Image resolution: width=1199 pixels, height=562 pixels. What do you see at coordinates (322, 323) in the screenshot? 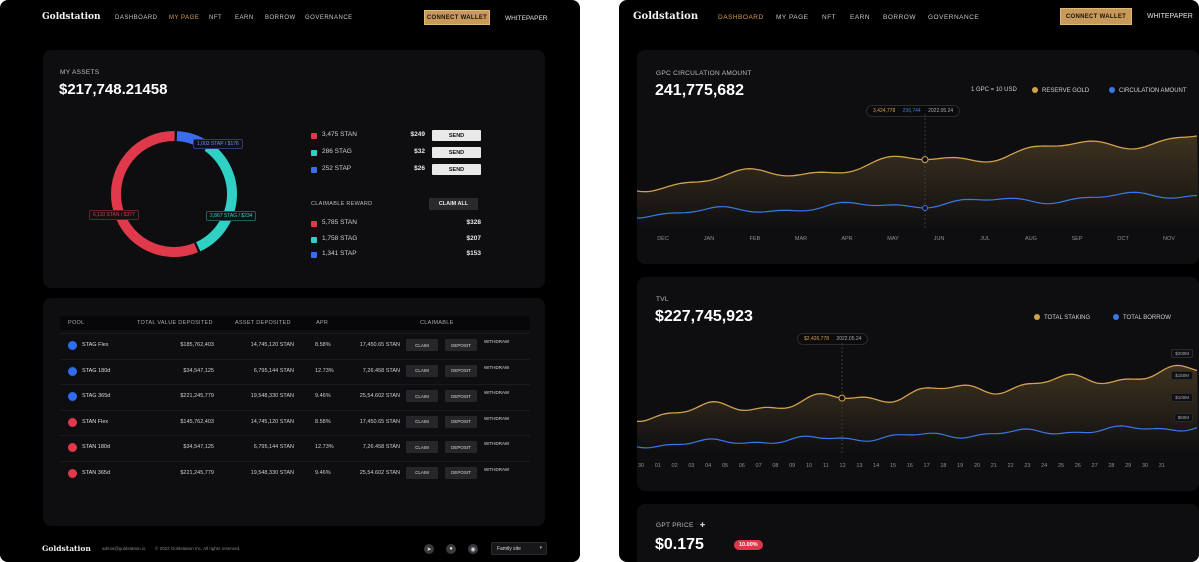
I see `col-apr: APR` at bounding box center [322, 323].